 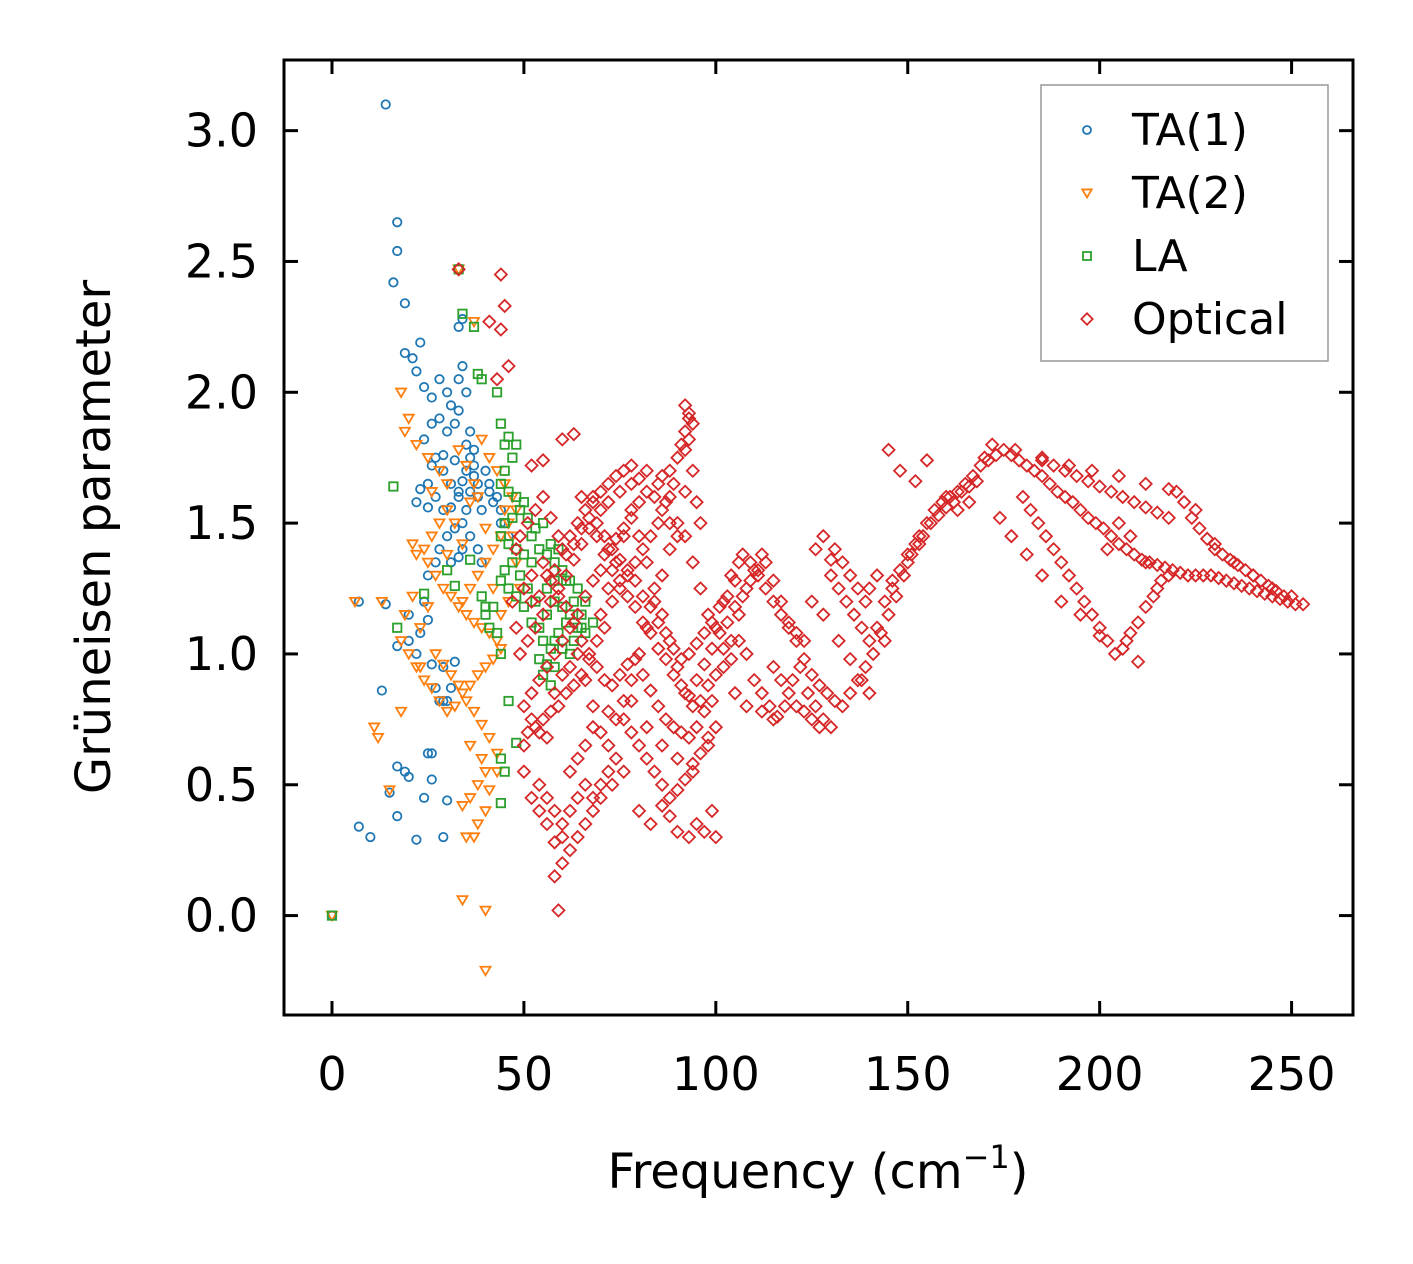 I want to click on legend-marker, so click(x=1087, y=194).